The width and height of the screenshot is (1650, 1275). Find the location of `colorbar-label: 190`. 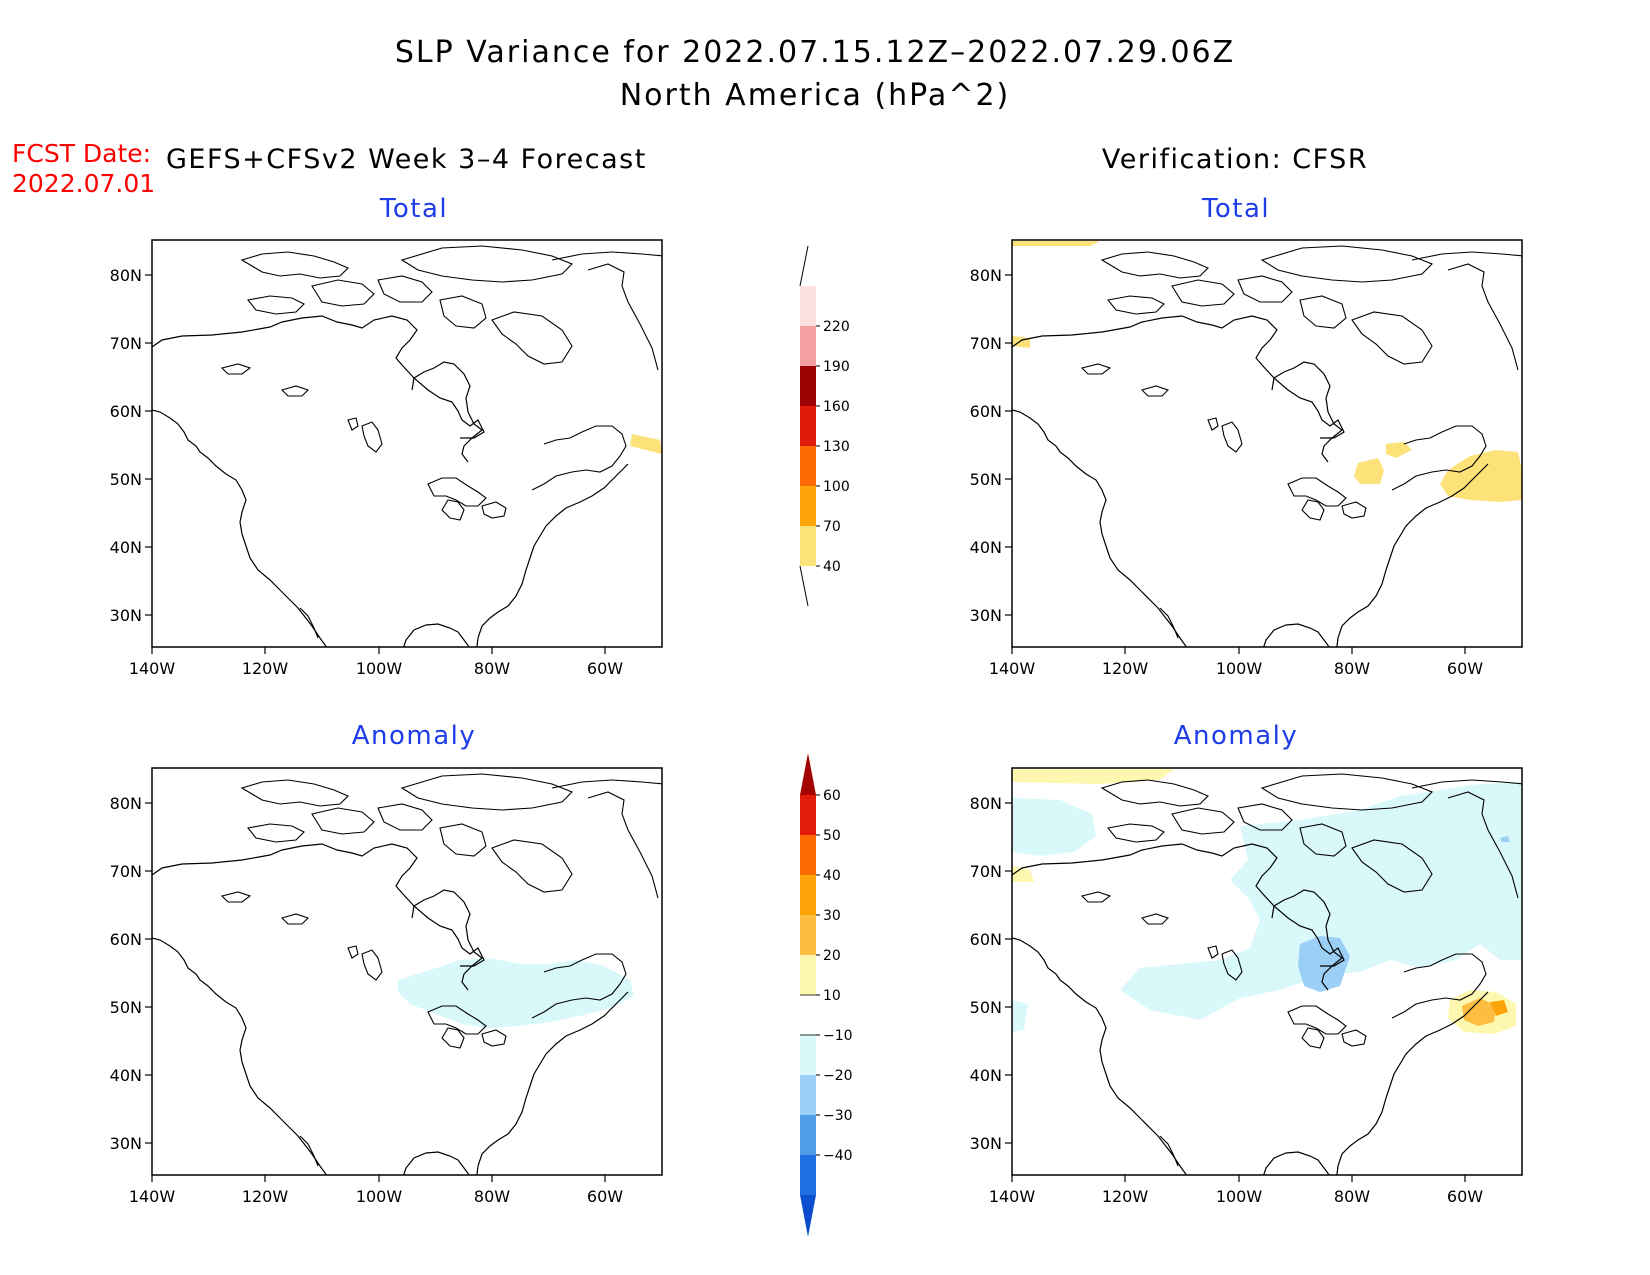

colorbar-label: 190 is located at coordinates (836, 367).